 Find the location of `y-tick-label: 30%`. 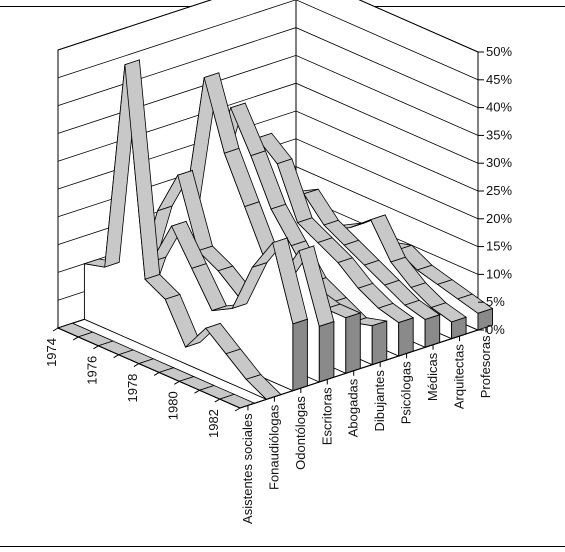

y-tick-label: 30% is located at coordinates (499, 162).